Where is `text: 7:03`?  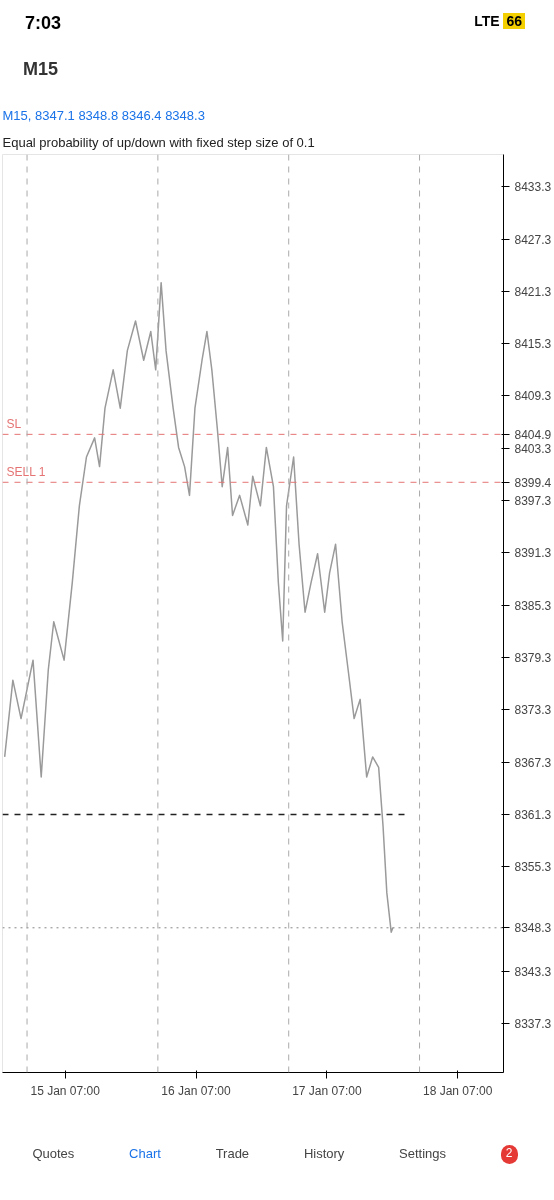 text: 7:03 is located at coordinates (43, 23).